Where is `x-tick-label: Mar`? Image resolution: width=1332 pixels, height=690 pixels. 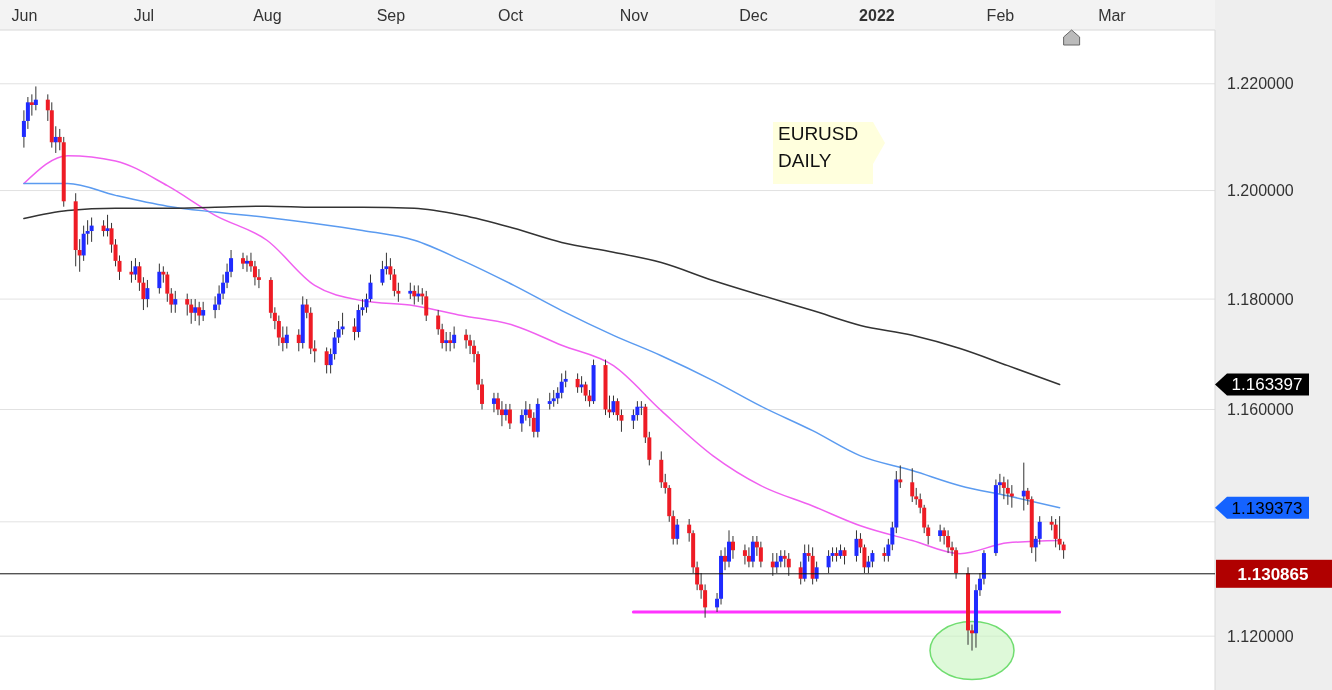 x-tick-label: Mar is located at coordinates (1112, 15).